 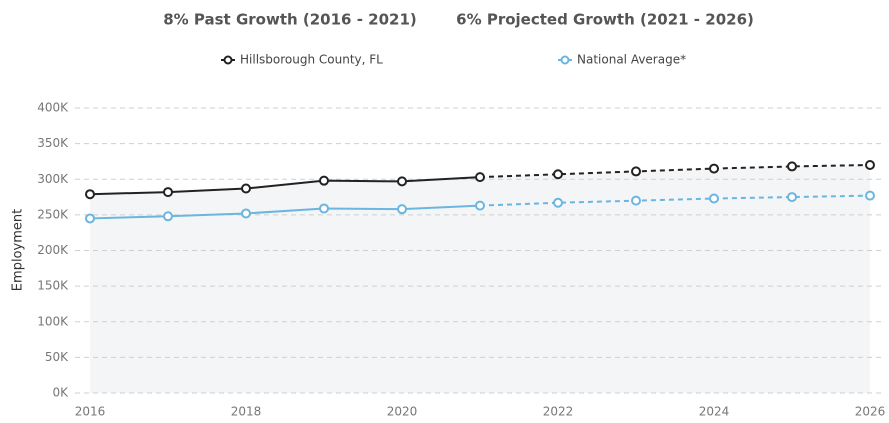 I want to click on y-tick-label: 400K, so click(x=53, y=108).